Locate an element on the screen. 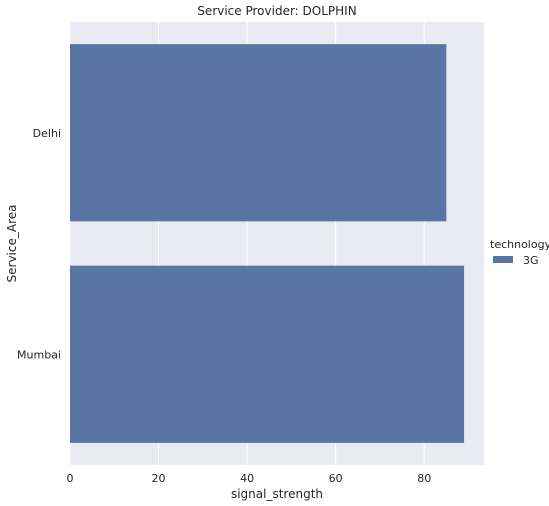 This screenshot has width=549, height=506. y-axis-ticks: Delhi Mumbai is located at coordinates (39, 244).